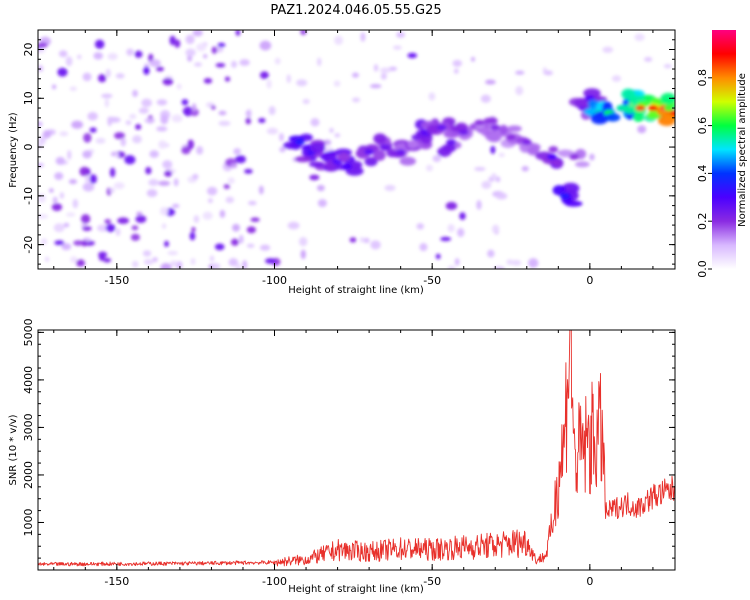 This screenshot has height=600, width=750. What do you see at coordinates (702, 126) in the screenshot?
I see `colorbar-tick-label: 0.6` at bounding box center [702, 126].